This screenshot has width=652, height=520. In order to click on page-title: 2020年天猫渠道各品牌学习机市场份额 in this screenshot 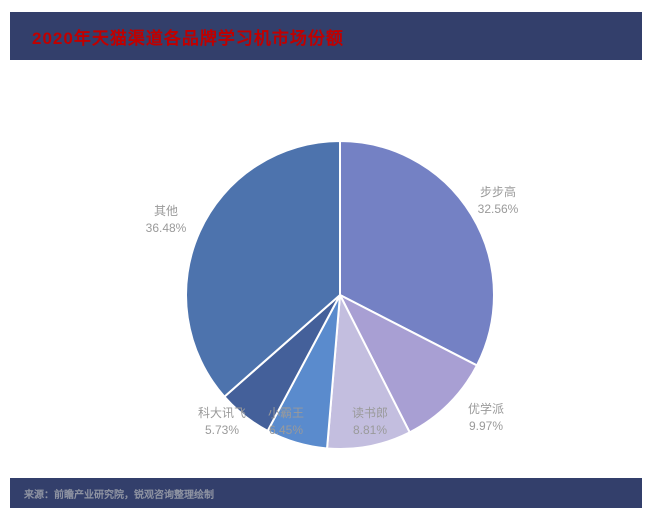, I will do `click(188, 38)`.